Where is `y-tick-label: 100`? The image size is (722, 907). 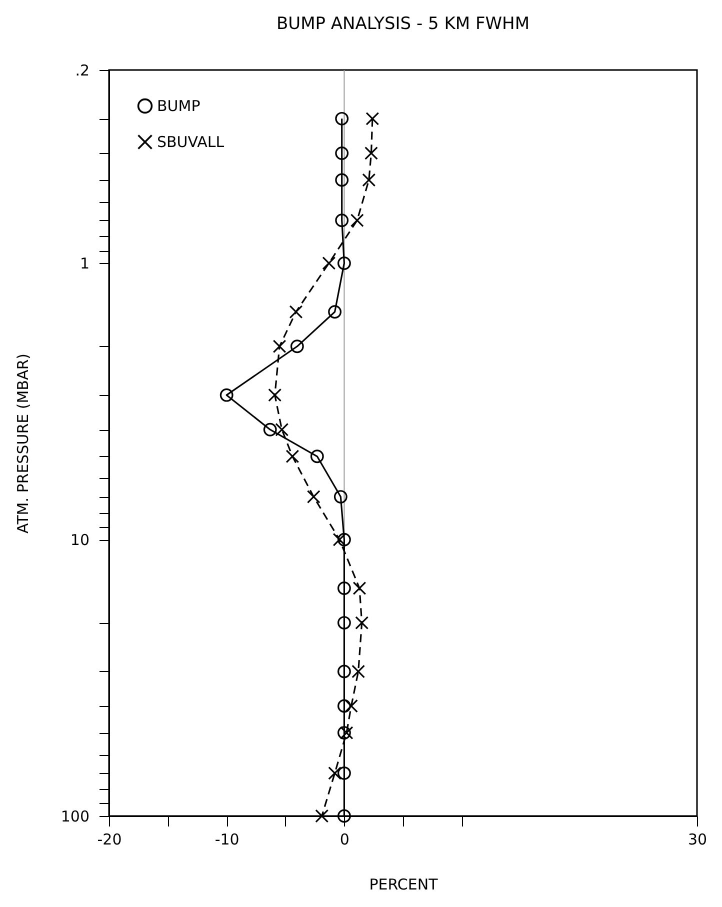
y-tick-label: 100 is located at coordinates (75, 817).